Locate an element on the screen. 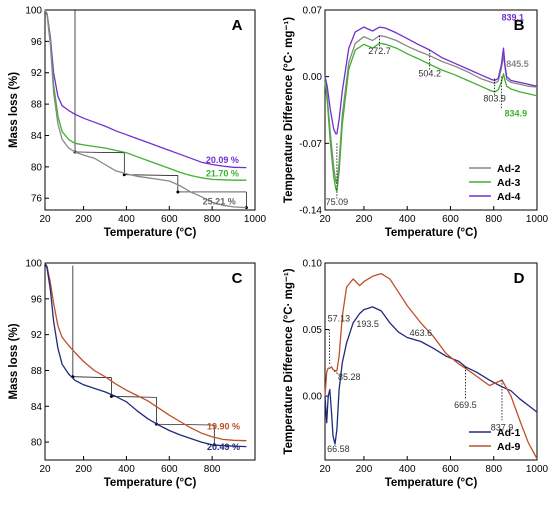 This screenshot has width=550, height=510. legend: Ad-2 Ad-3 Ad-4 is located at coordinates (494, 183).